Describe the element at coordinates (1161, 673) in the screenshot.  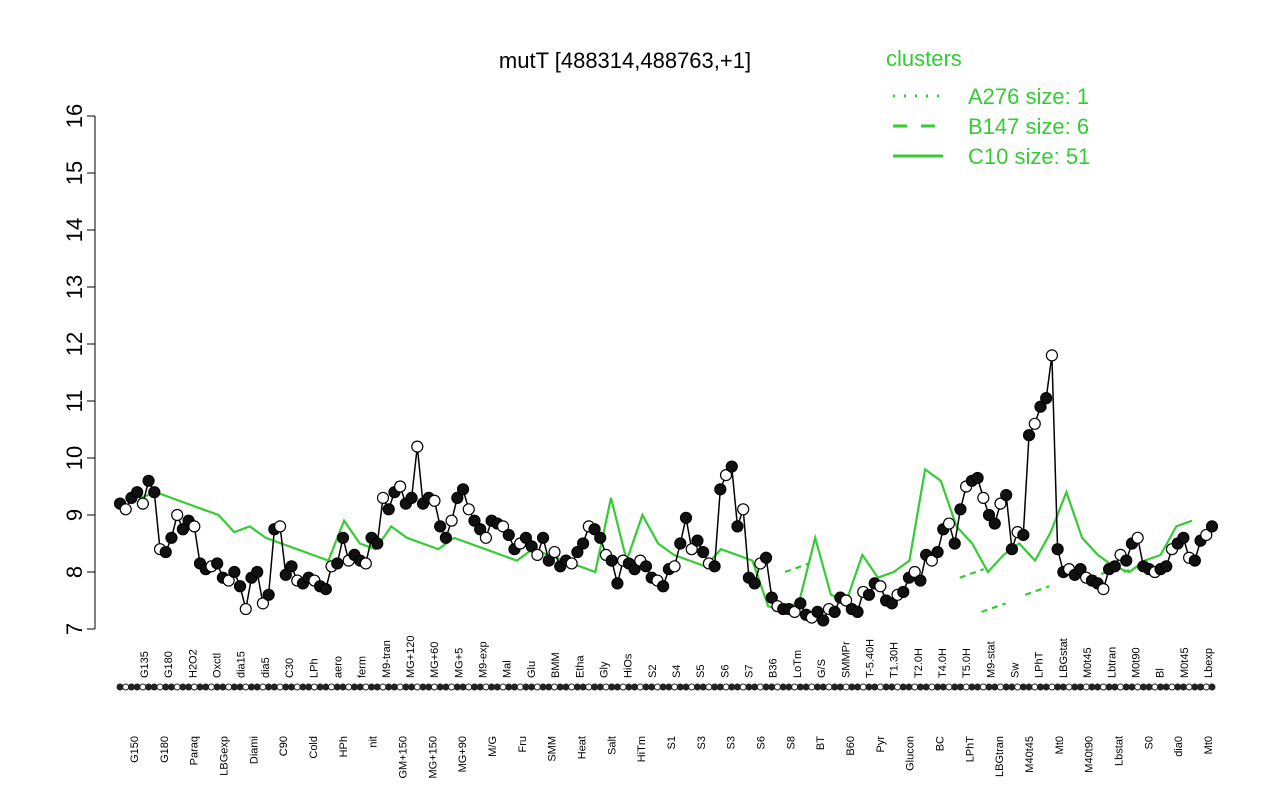
I see `x-tick-label-top: Bl` at that location.